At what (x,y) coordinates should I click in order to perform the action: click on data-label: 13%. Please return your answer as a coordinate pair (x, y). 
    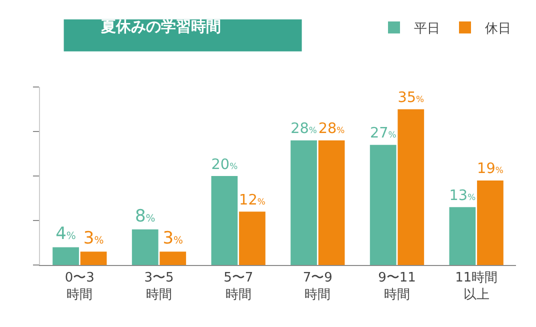
    Looking at the image, I should click on (462, 196).